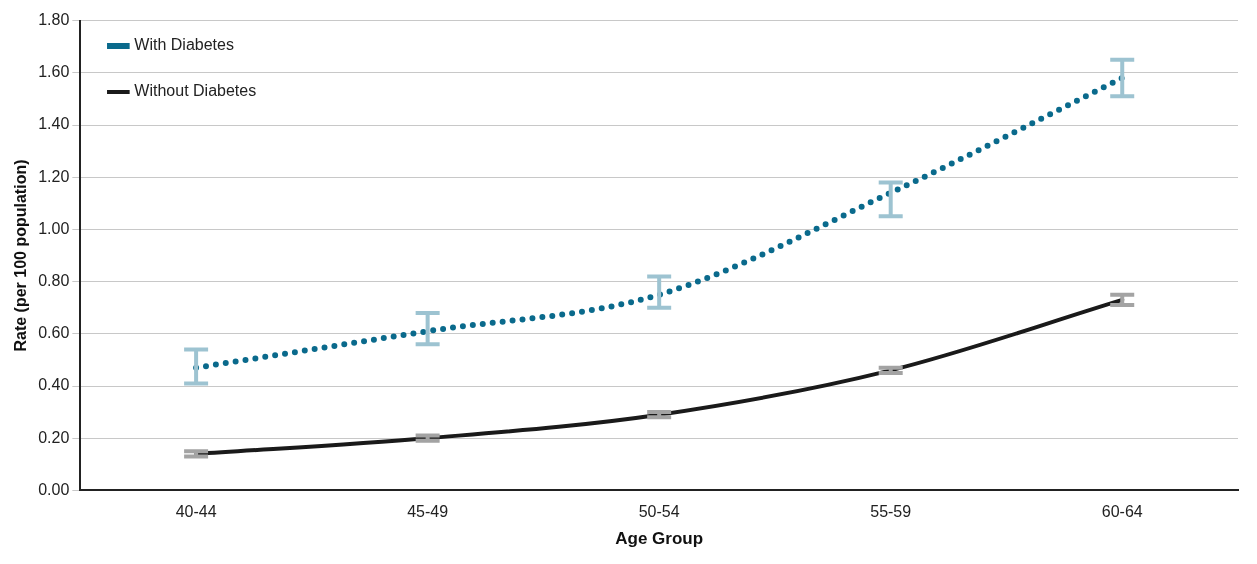  What do you see at coordinates (54, 228) in the screenshot?
I see `y-tick-label: 1.00` at bounding box center [54, 228].